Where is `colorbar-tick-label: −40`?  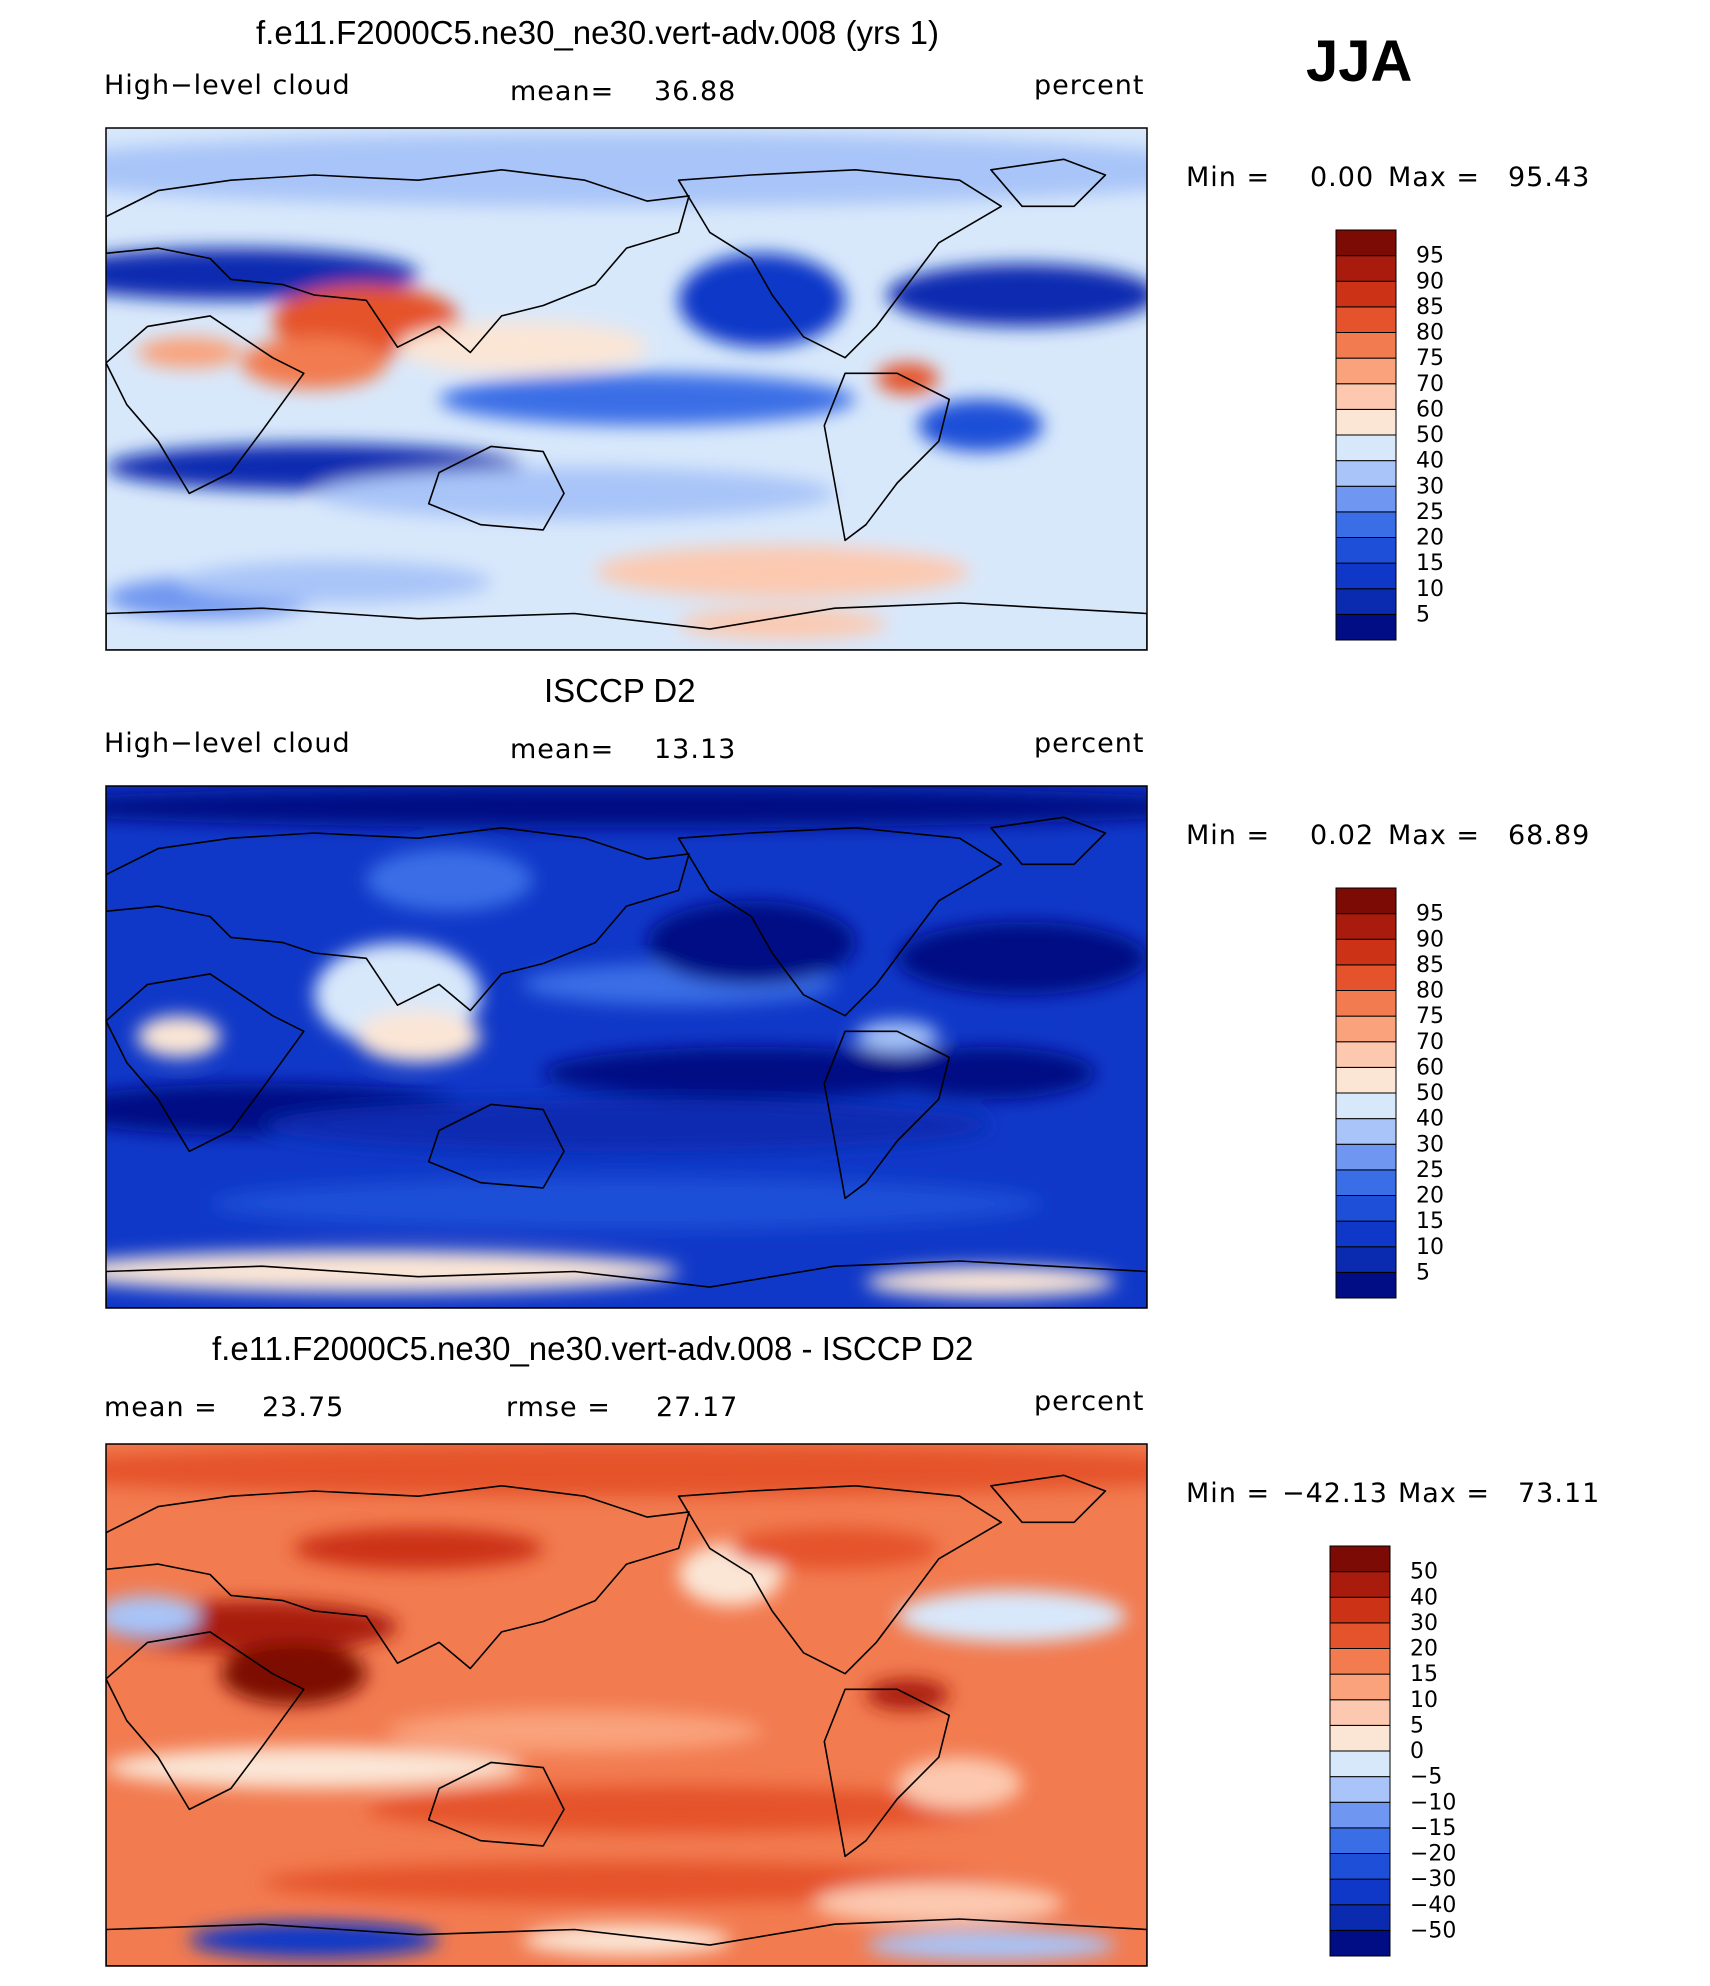
colorbar-tick-label: −40 is located at coordinates (1433, 1905).